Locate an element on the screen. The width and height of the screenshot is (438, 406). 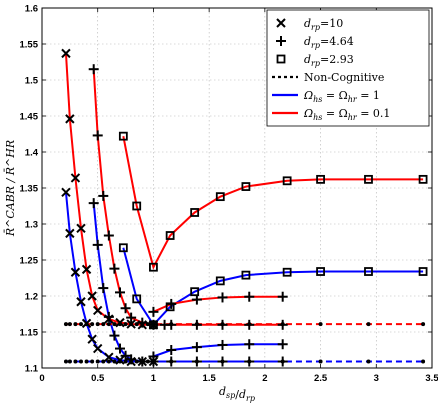
y-tick-label: 1.2 is located at coordinates (31, 297).